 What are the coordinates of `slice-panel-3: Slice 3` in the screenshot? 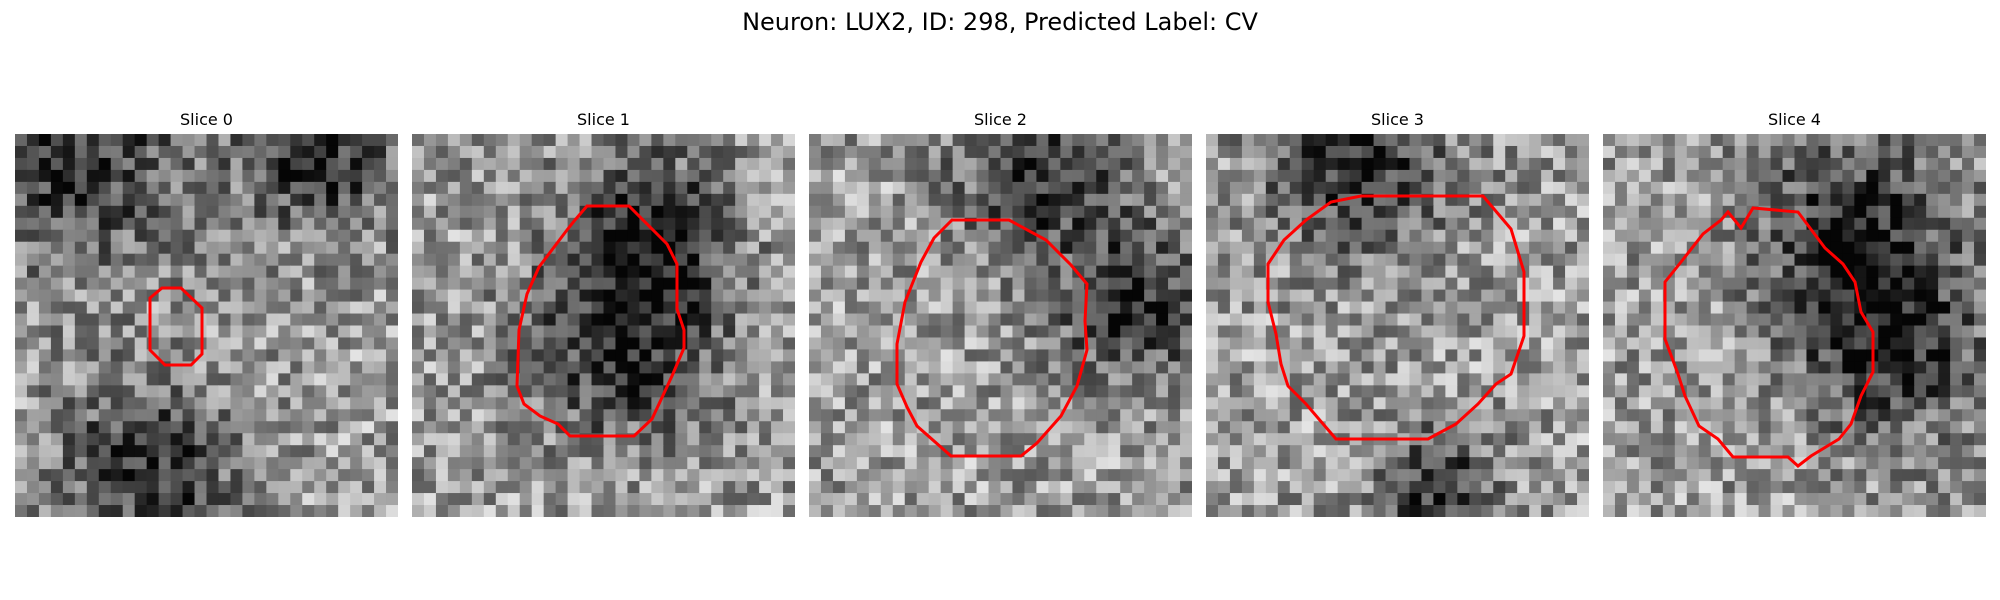 It's located at (1397, 313).